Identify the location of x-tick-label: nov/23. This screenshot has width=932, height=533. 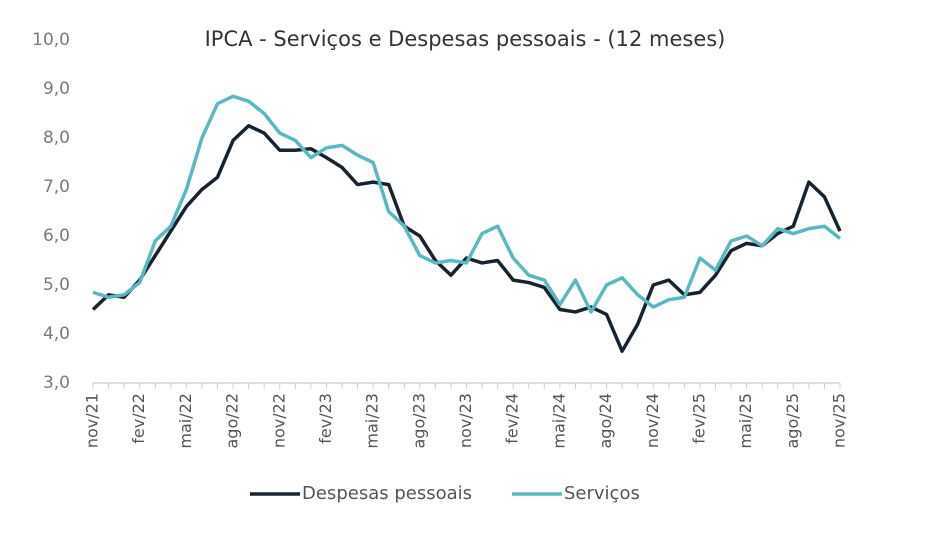
(465, 420).